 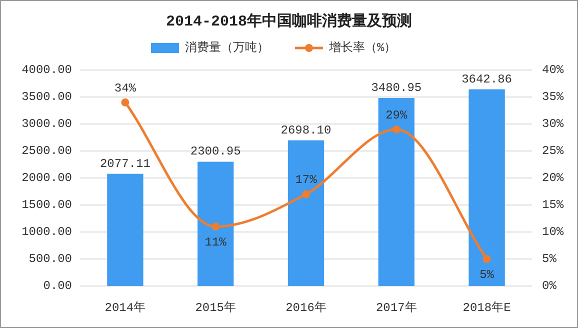 What do you see at coordinates (553, 124) in the screenshot?
I see `y2-tick-label: 30%` at bounding box center [553, 124].